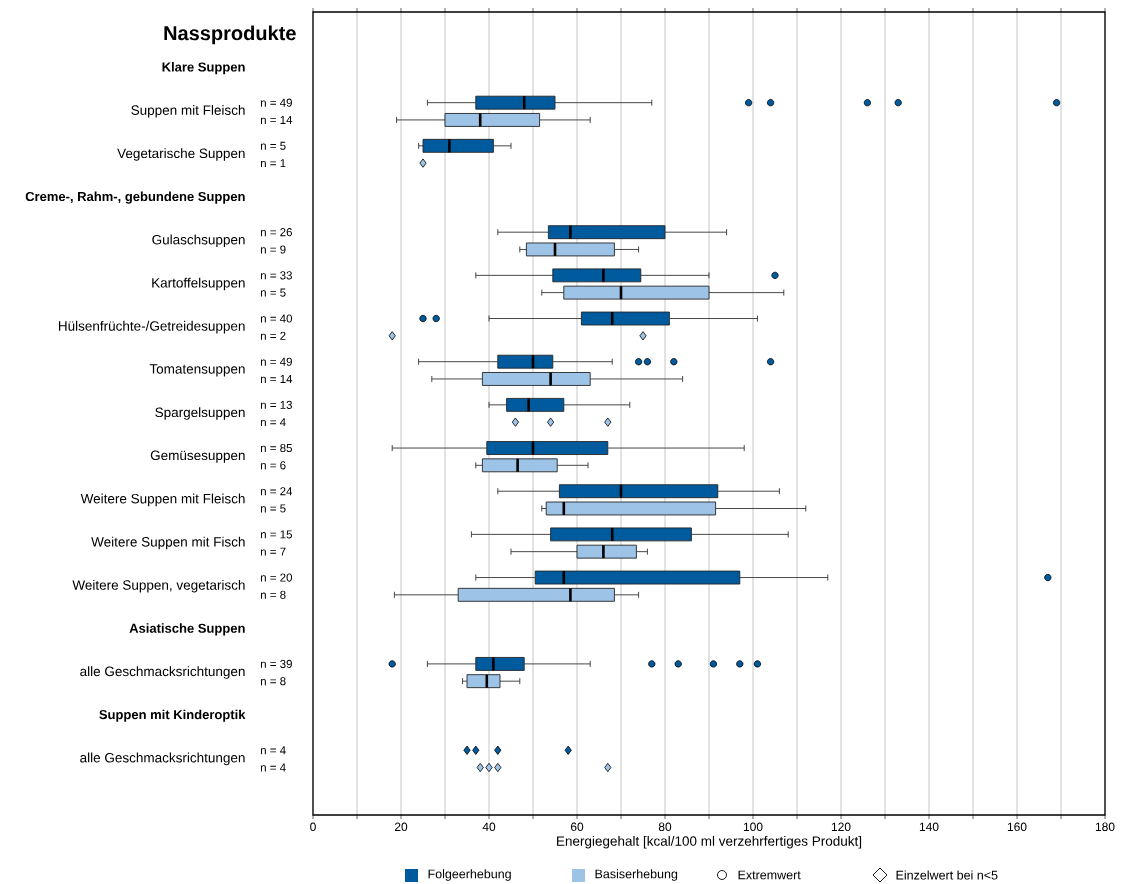 The image size is (1121, 884). What do you see at coordinates (276, 232) in the screenshot?
I see `text: n = 26` at bounding box center [276, 232].